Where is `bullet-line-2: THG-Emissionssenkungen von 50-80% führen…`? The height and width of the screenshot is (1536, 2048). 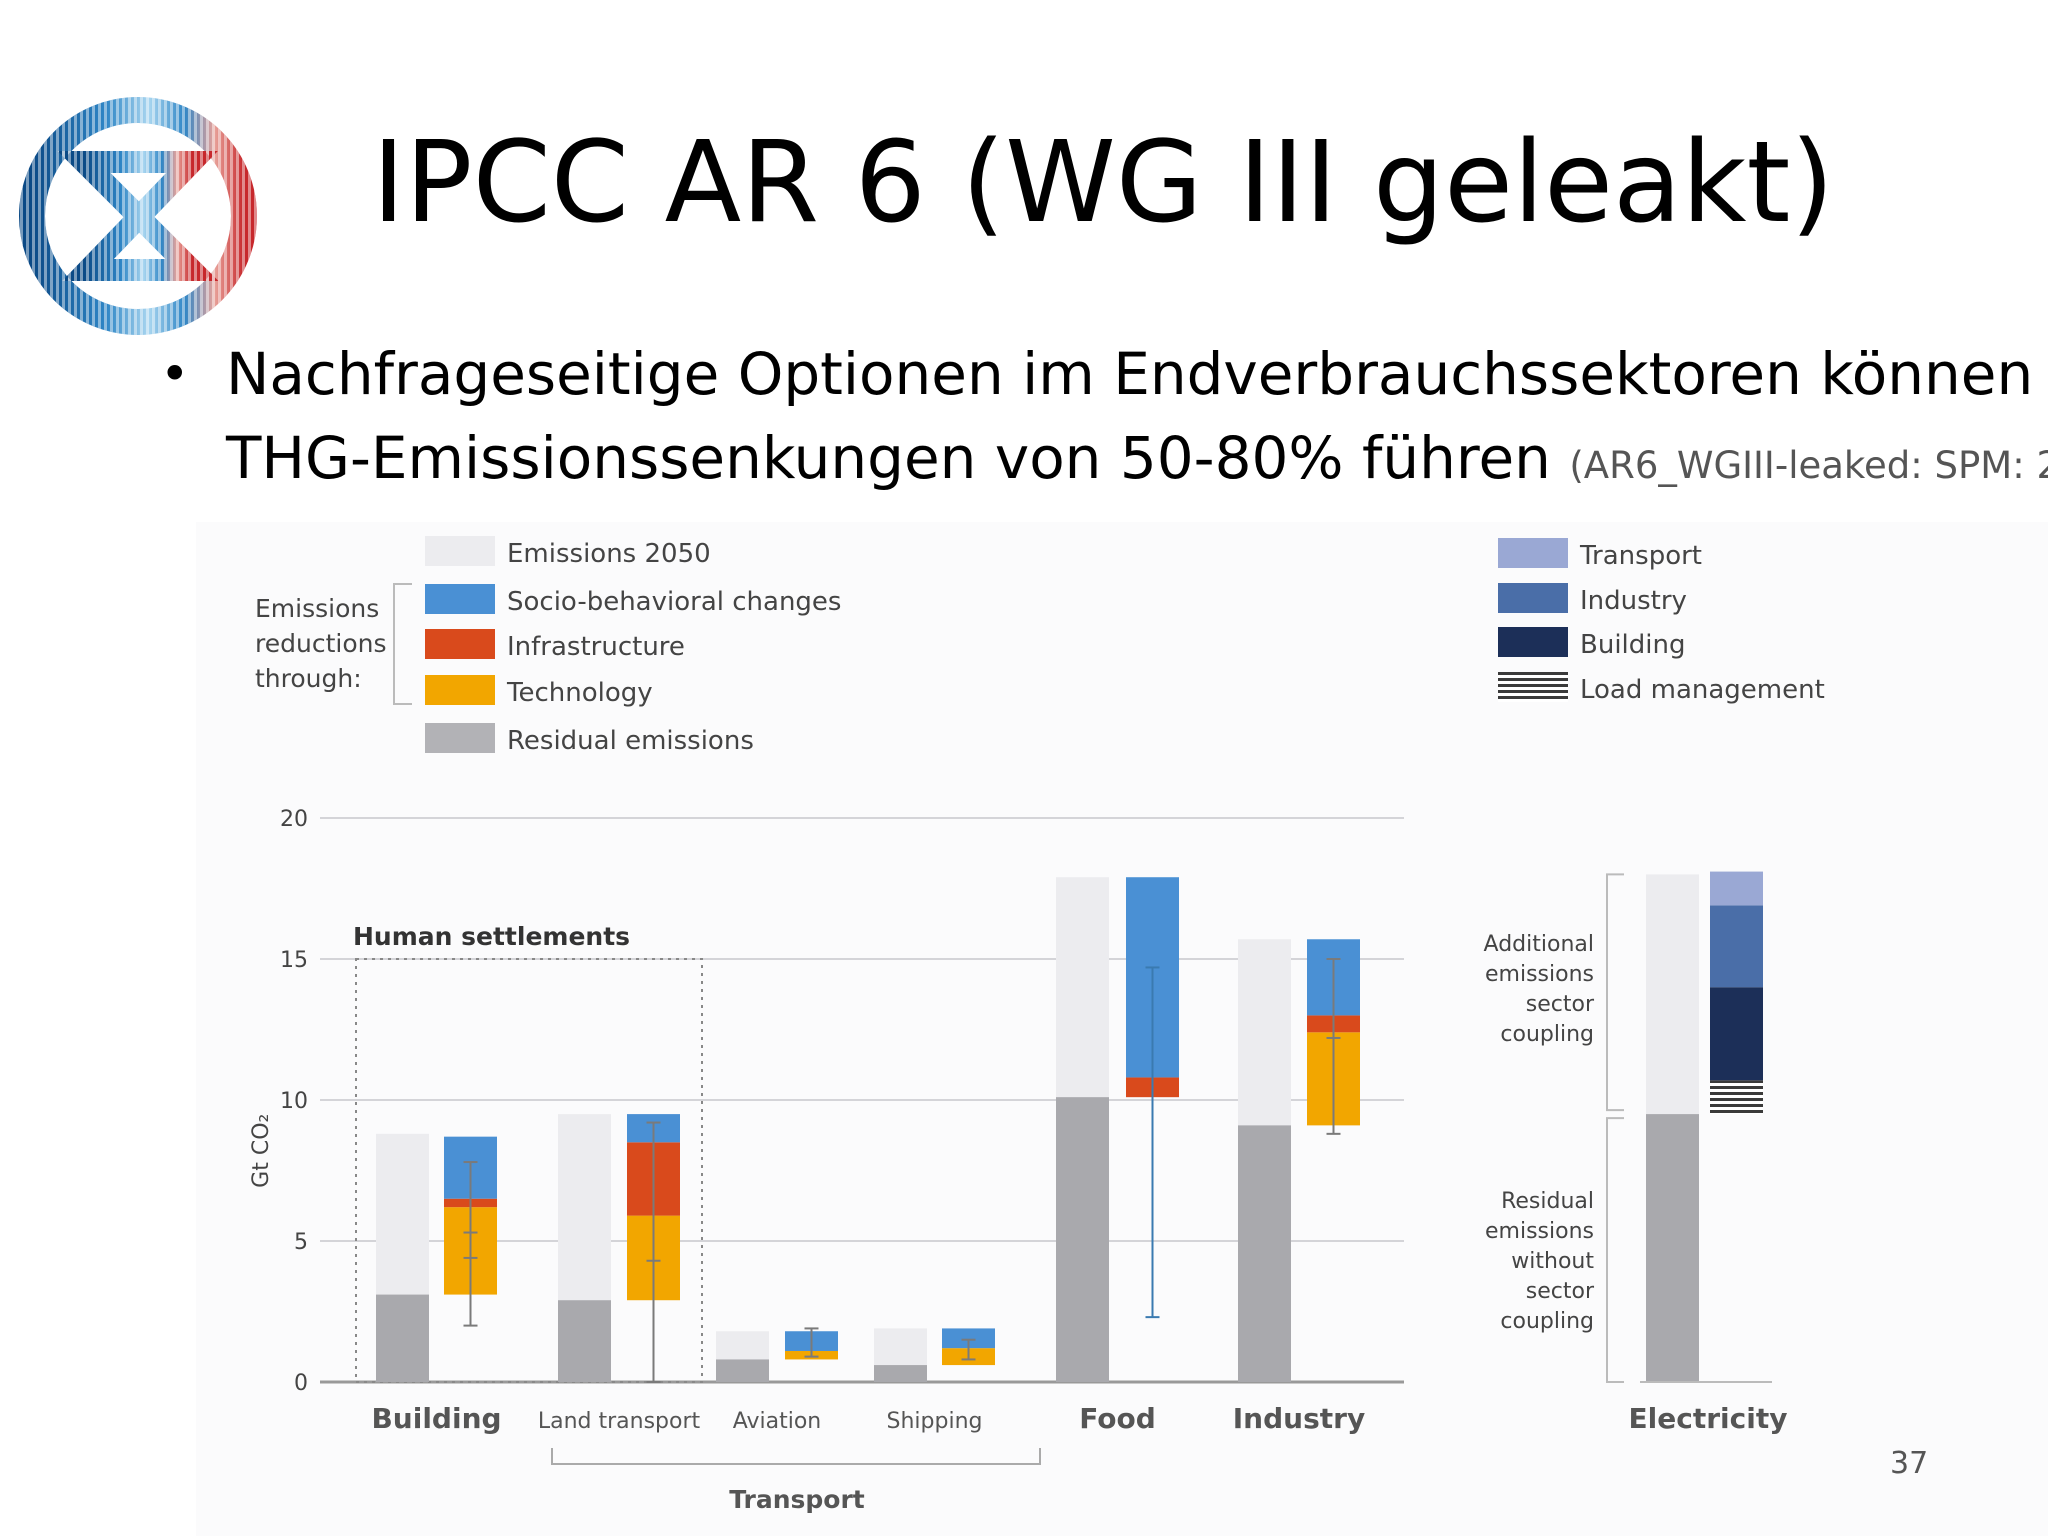 bullet-line-2: THG-Emissionssenkungen von 50-80% führen… is located at coordinates (1137, 462).